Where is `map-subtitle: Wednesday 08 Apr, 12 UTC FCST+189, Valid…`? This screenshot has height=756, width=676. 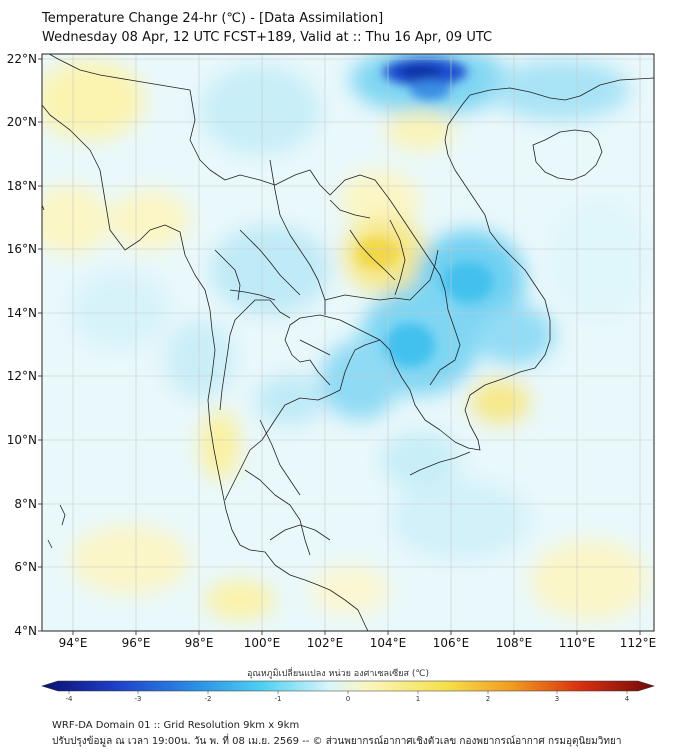 map-subtitle: Wednesday 08 Apr, 12 UTC FCST+189, Valid… is located at coordinates (267, 37).